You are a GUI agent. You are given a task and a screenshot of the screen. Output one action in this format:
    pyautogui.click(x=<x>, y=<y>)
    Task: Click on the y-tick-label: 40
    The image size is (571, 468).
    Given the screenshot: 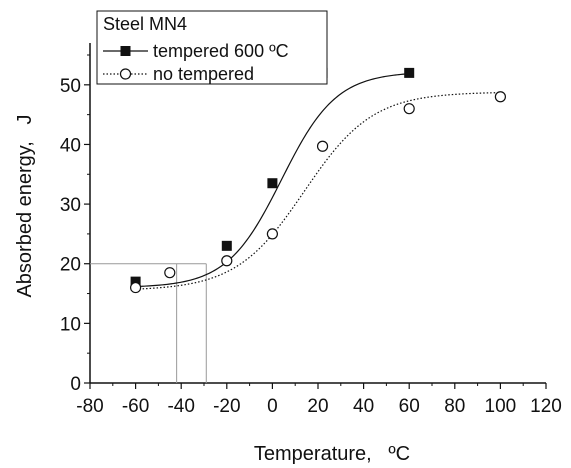 What is the action you would take?
    pyautogui.click(x=70, y=145)
    